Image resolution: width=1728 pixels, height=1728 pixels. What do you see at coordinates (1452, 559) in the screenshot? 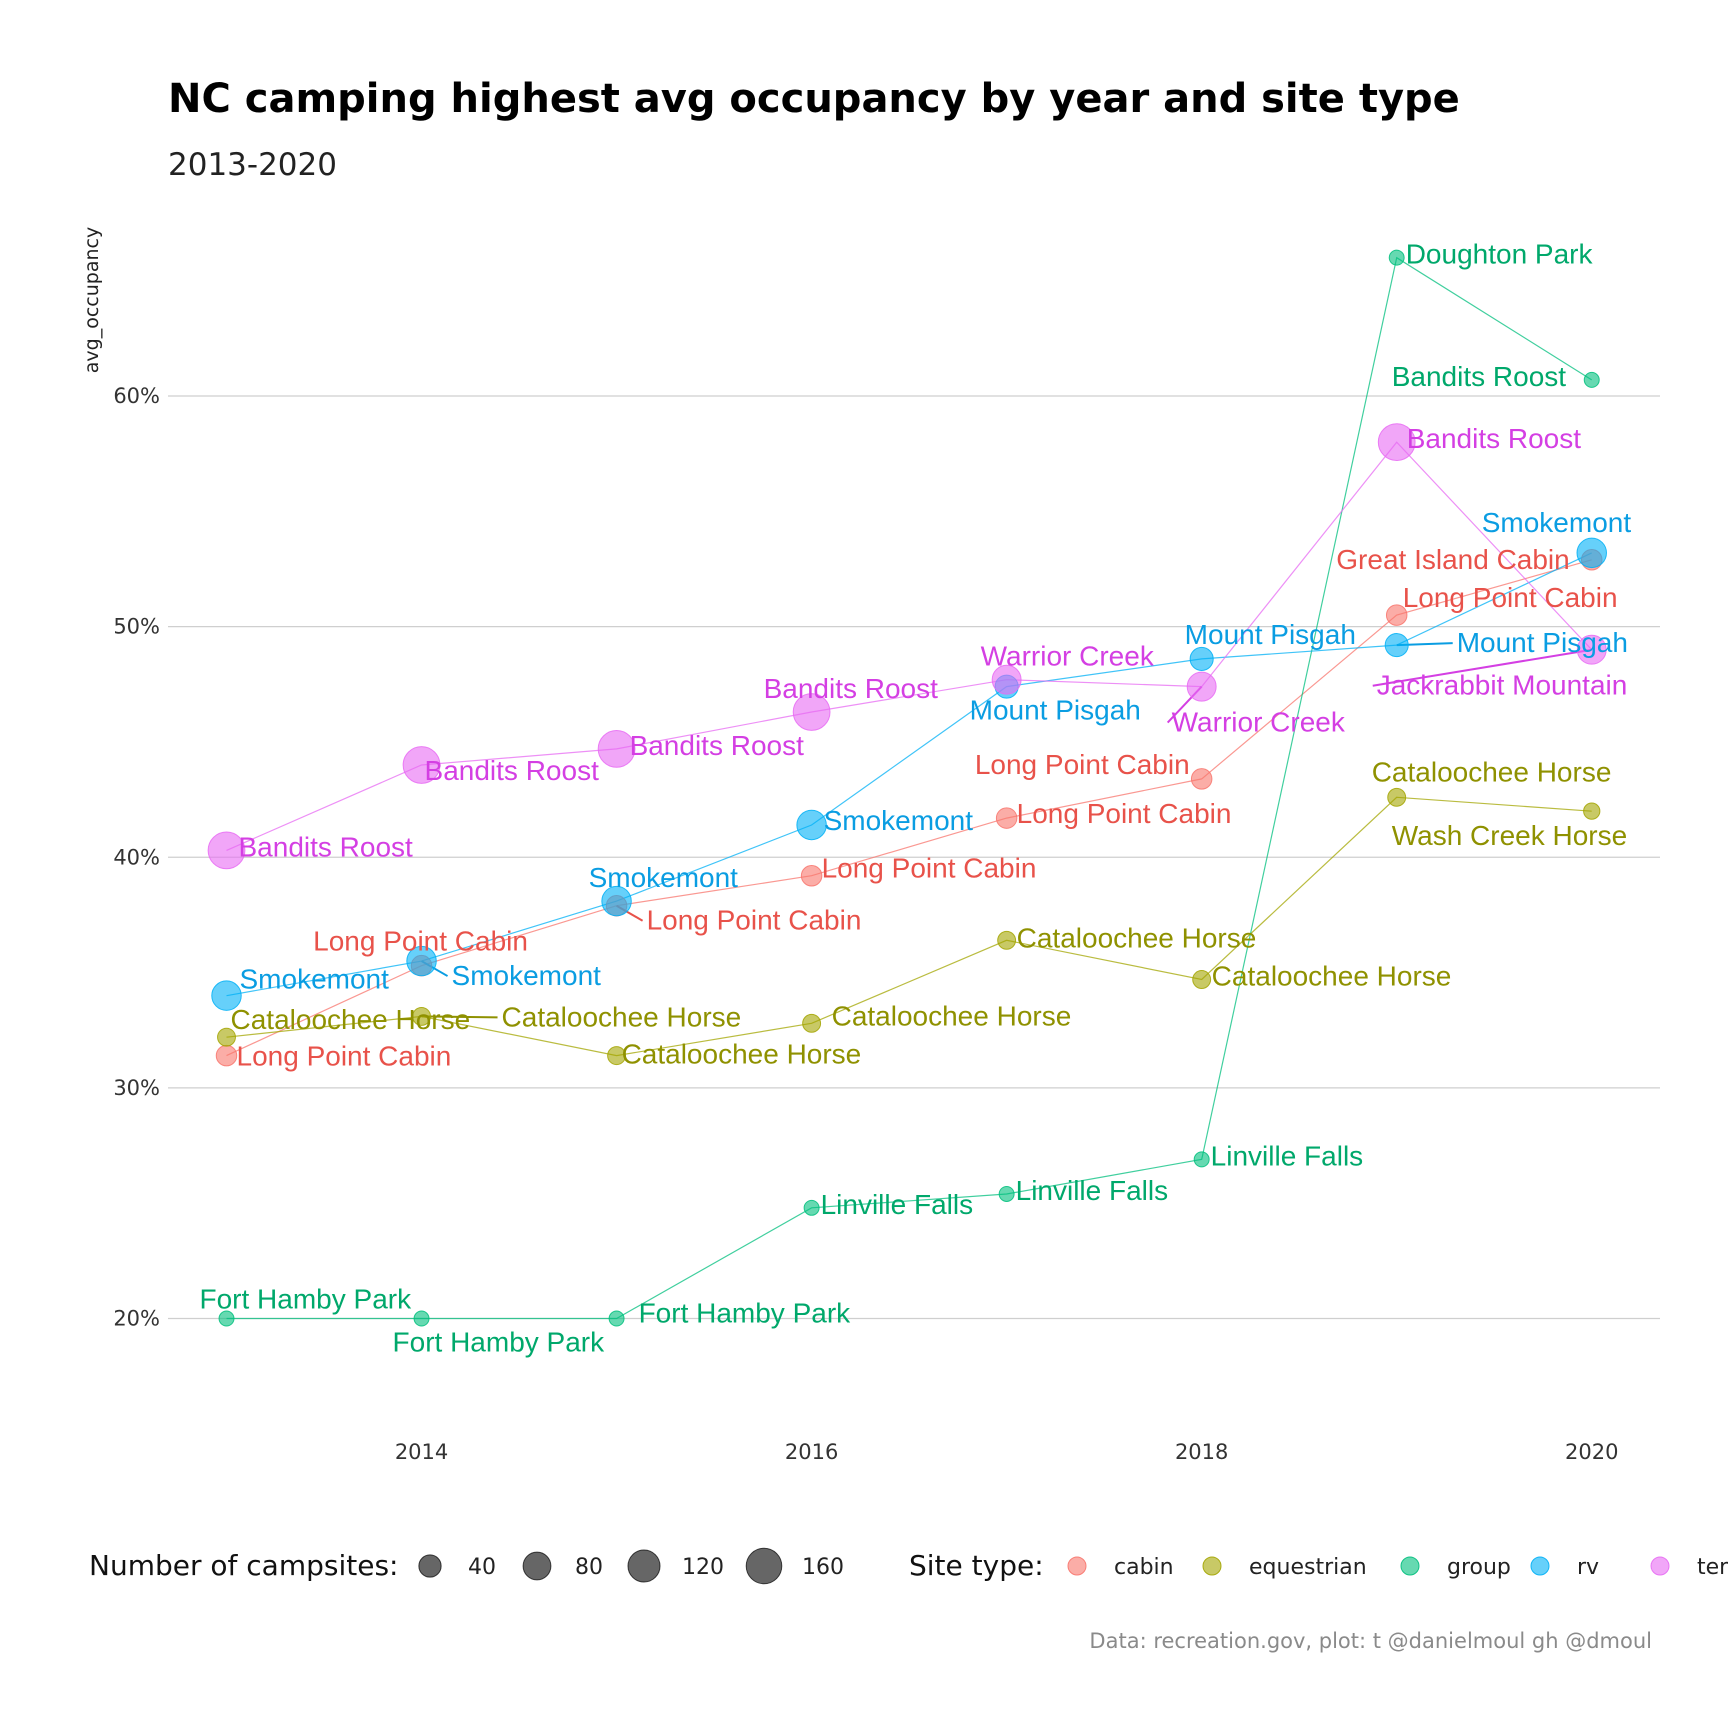
I see `point-label-great-island-cabin: Great Island Cabin` at bounding box center [1452, 559].